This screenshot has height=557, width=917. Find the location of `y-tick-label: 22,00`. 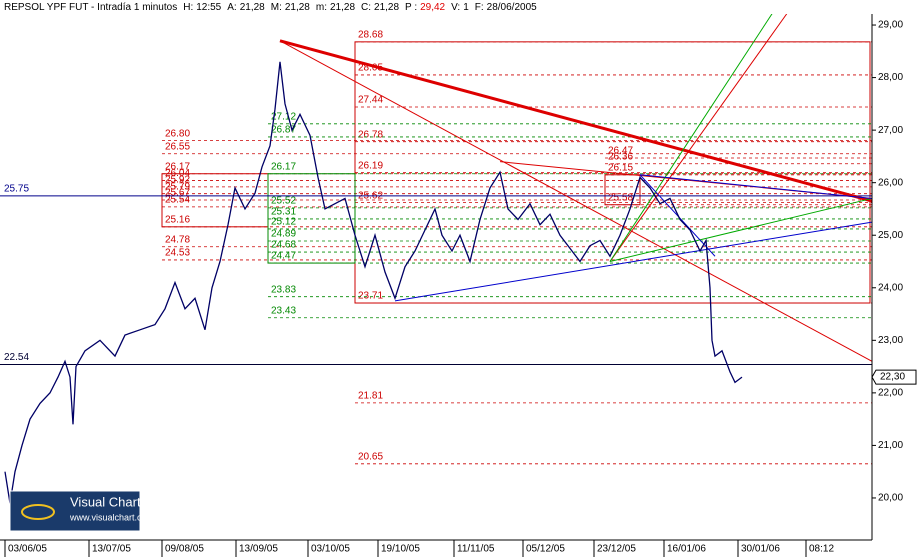

y-tick-label: 22,00 is located at coordinates (890, 393).